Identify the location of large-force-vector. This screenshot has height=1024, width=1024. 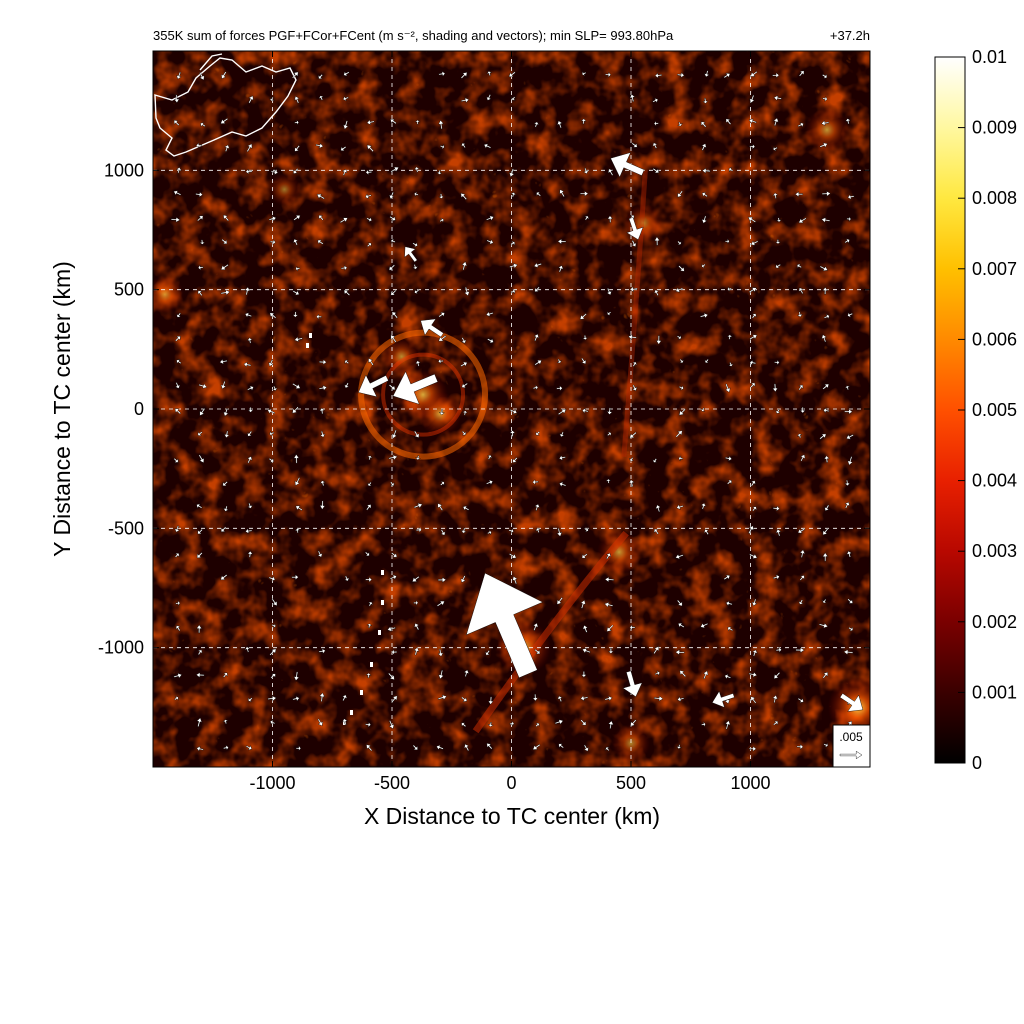
(415, 388).